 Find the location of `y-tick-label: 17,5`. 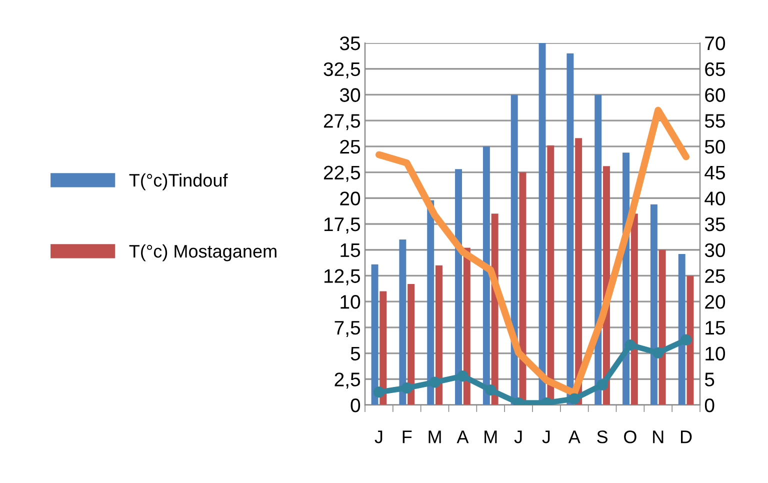

y-tick-label: 17,5 is located at coordinates (342, 226).